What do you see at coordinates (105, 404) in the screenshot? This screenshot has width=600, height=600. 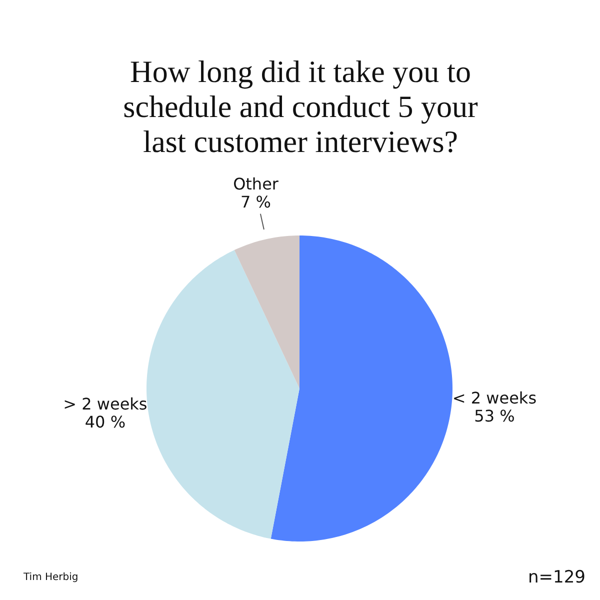 I see `slice-label: > 2 weeks` at bounding box center [105, 404].